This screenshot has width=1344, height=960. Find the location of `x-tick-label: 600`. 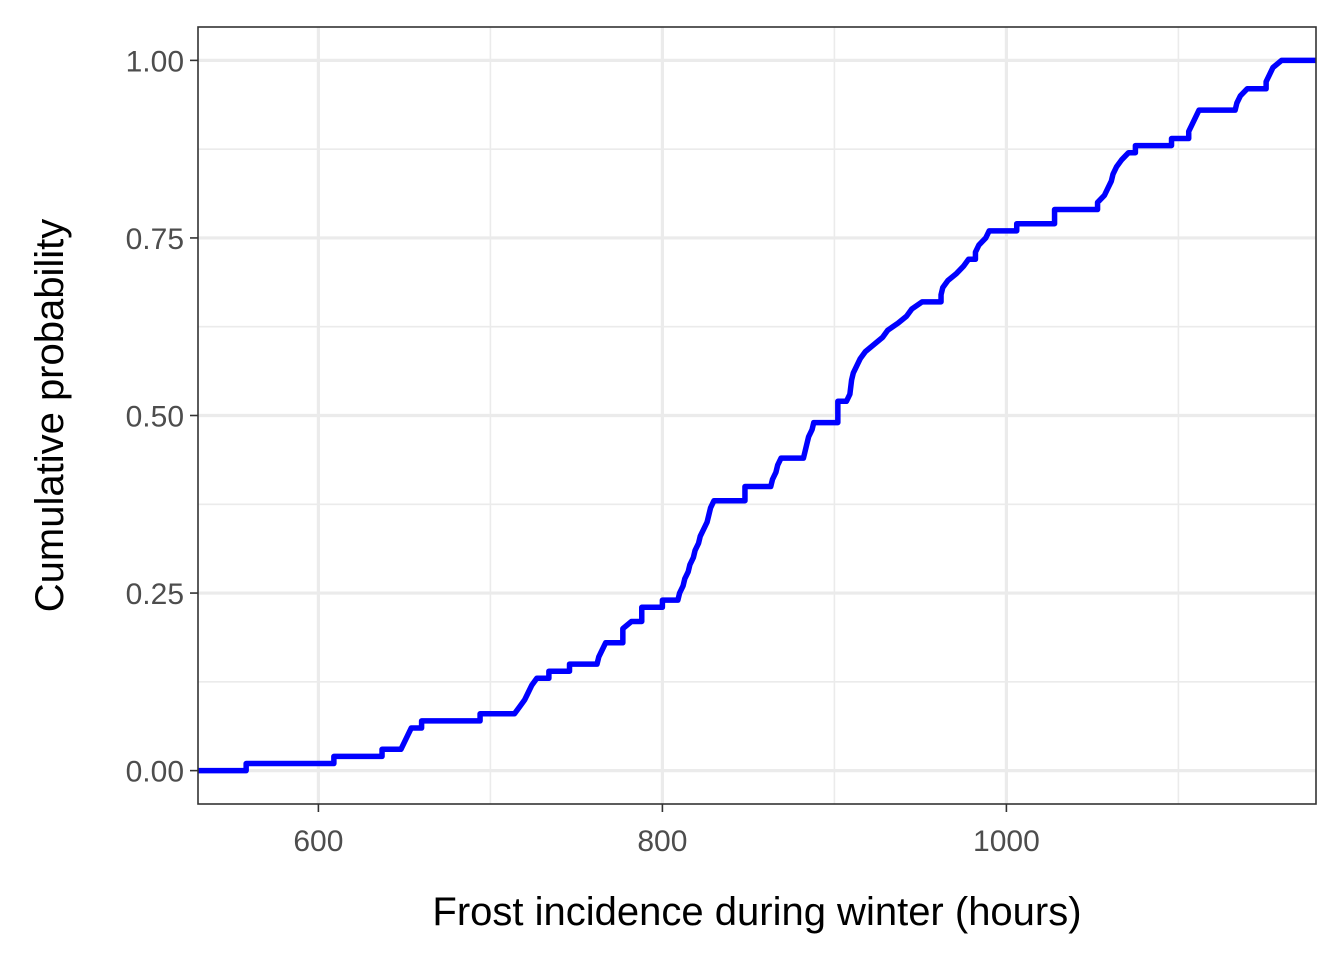

x-tick-label: 600 is located at coordinates (318, 841).